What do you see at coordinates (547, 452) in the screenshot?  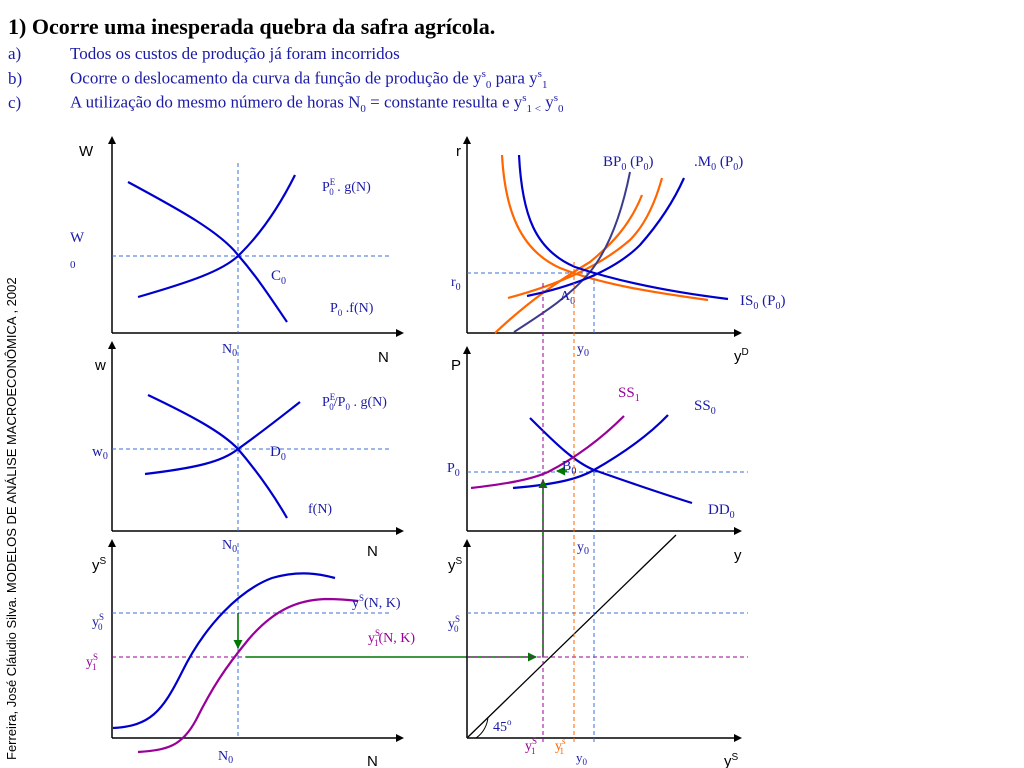 I see `curve-ss1` at bounding box center [547, 452].